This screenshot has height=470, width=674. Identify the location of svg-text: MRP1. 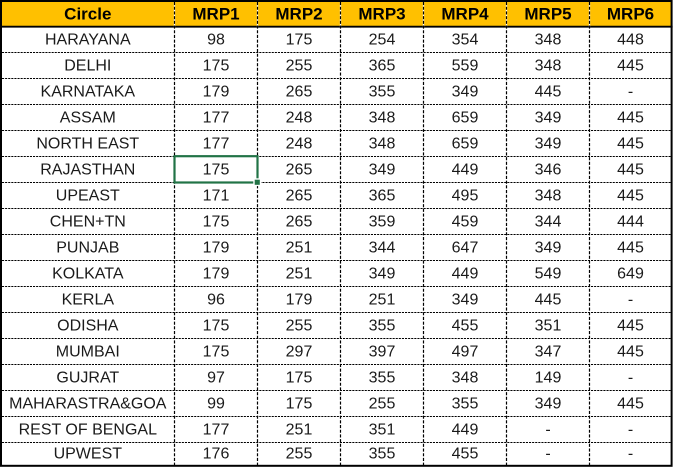
(215, 14).